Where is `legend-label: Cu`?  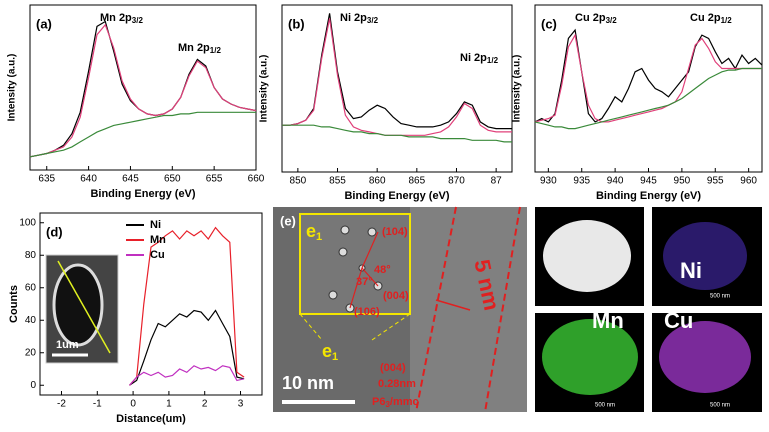
legend-label: Cu is located at coordinates (157, 255).